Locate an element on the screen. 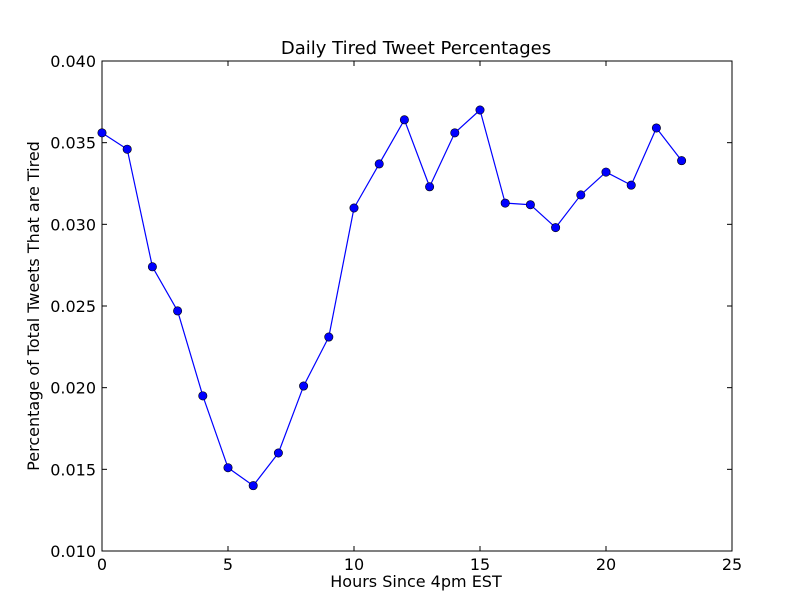 This screenshot has height=612, width=812. x-tick-label: 25 is located at coordinates (732, 564).